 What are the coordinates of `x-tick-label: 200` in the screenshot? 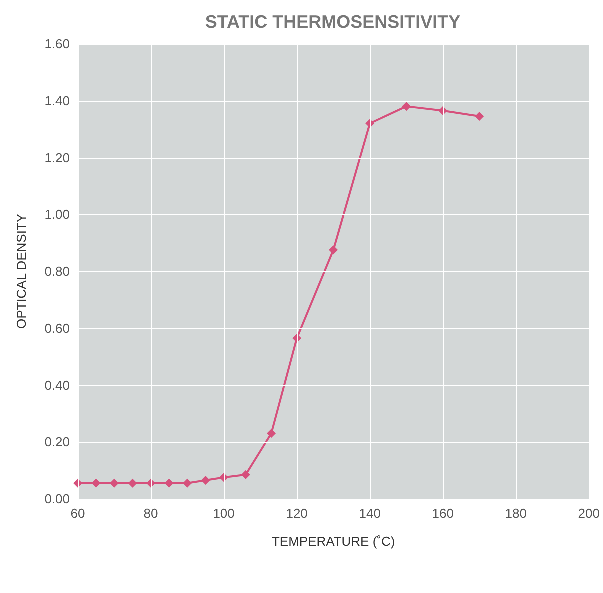 It's located at (589, 513).